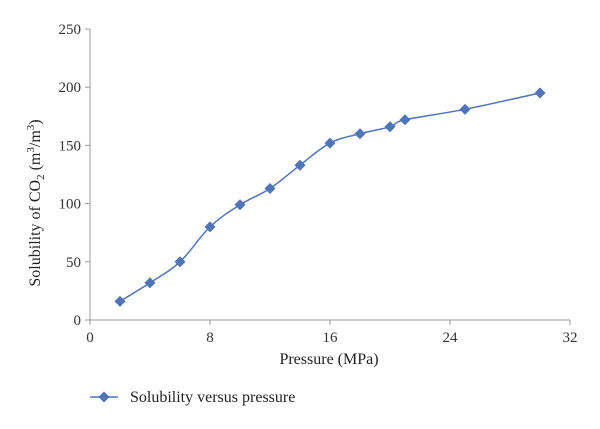 This screenshot has height=429, width=600. I want to click on y-tick-label: 100, so click(70, 205).